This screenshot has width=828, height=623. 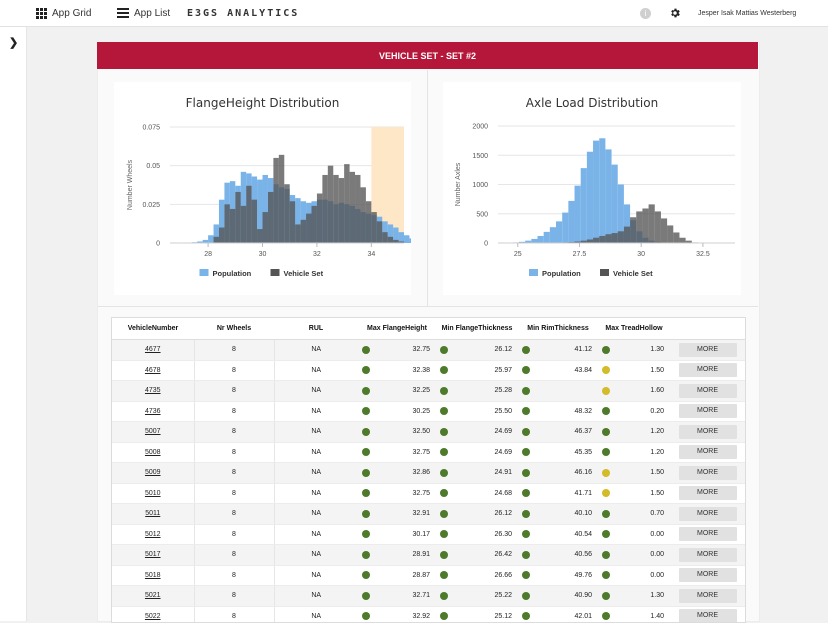 I want to click on vehicle-number-link: 5017, so click(x=153, y=554).